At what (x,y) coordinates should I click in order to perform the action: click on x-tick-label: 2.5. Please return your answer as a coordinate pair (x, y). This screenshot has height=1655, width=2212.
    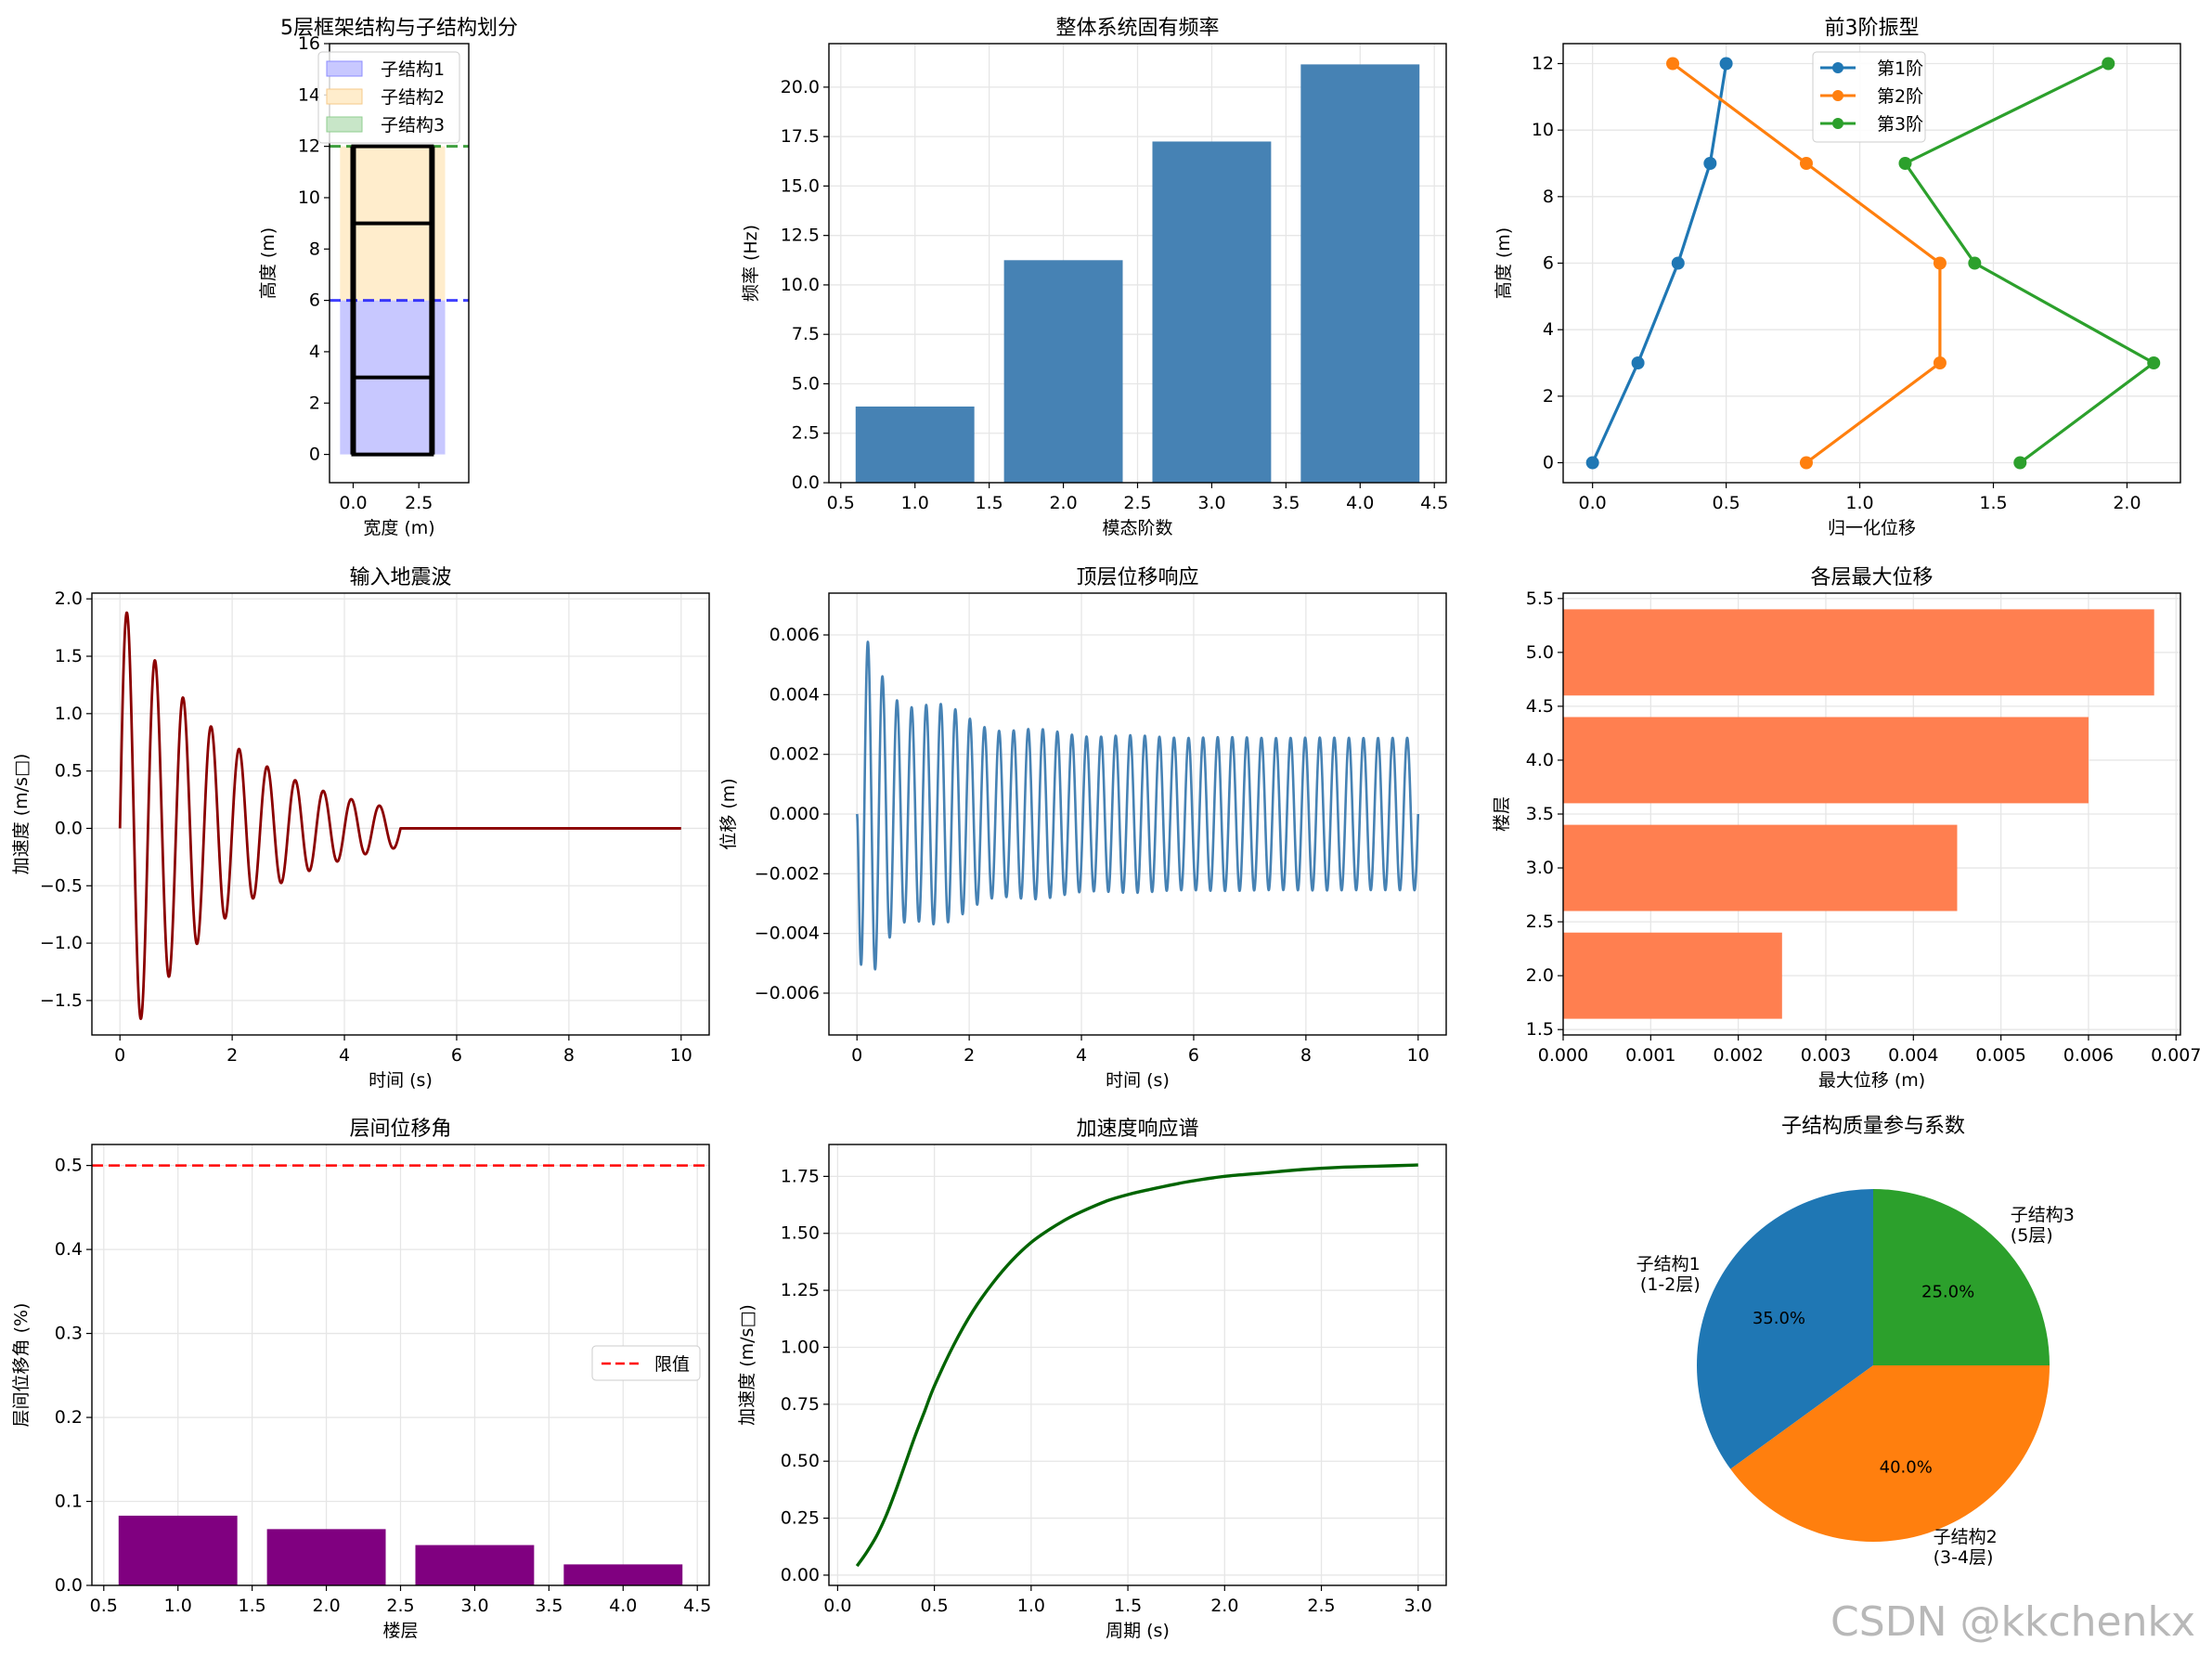
    Looking at the image, I should click on (400, 1606).